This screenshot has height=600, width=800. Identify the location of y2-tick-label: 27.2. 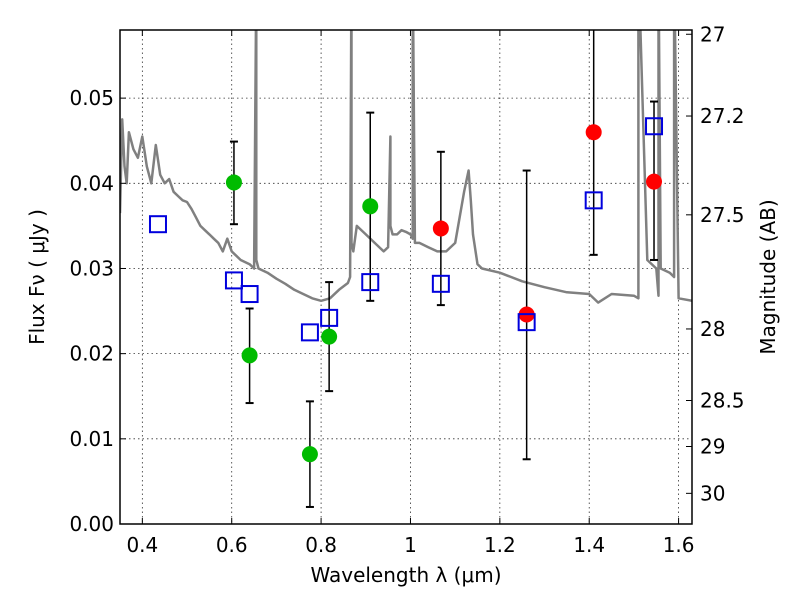
(722, 116).